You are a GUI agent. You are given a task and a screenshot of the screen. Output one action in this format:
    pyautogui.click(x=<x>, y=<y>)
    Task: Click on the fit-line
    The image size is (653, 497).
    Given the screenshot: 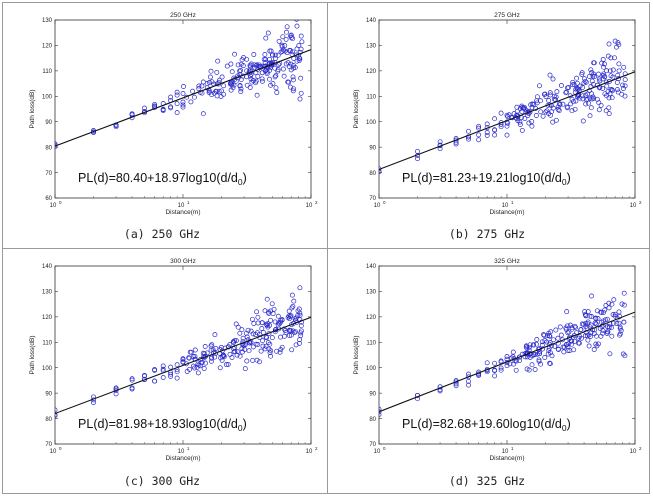 What is the action you would take?
    pyautogui.click(x=507, y=120)
    